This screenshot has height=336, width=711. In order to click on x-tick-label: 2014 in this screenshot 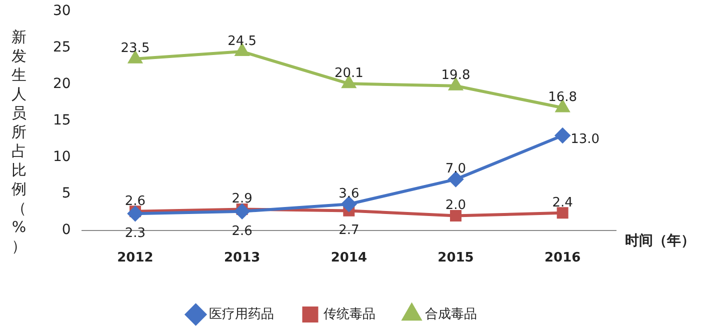, I will do `click(348, 258)`.